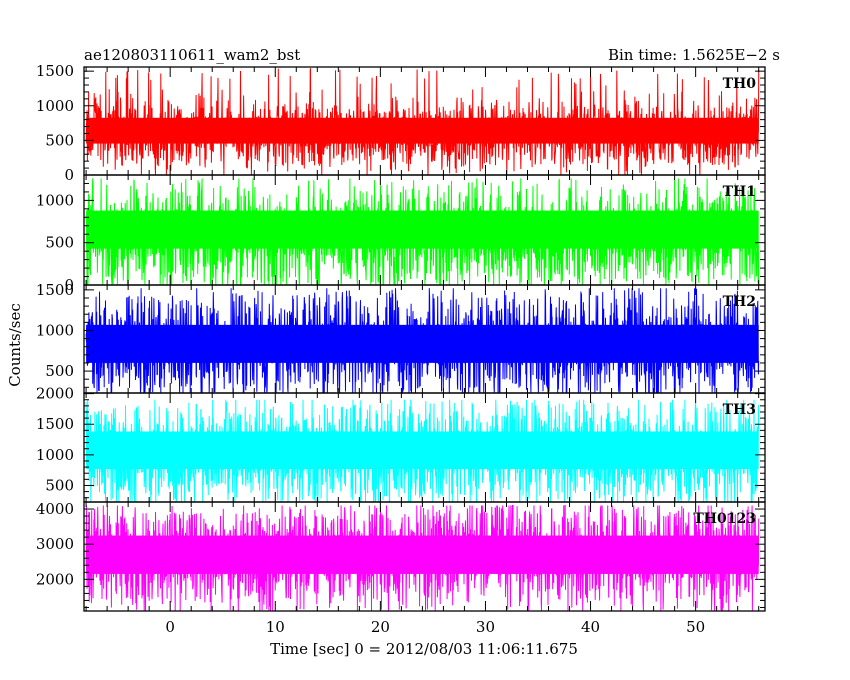 Image resolution: width=850 pixels, height=680 pixels. I want to click on series-line-th3, so click(422, 451).